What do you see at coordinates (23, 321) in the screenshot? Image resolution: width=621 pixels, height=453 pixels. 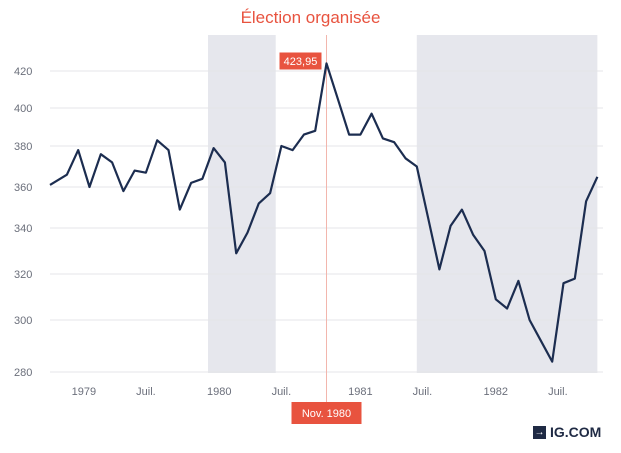 I see `y-tick-label-300: 300` at bounding box center [23, 321].